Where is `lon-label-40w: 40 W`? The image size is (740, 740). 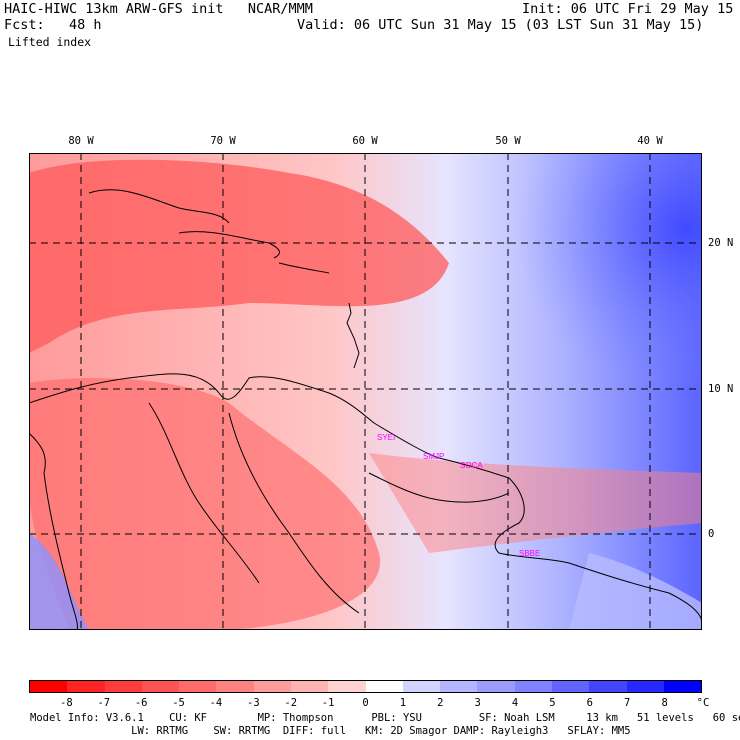
lon-label-40w: 40 W is located at coordinates (650, 141).